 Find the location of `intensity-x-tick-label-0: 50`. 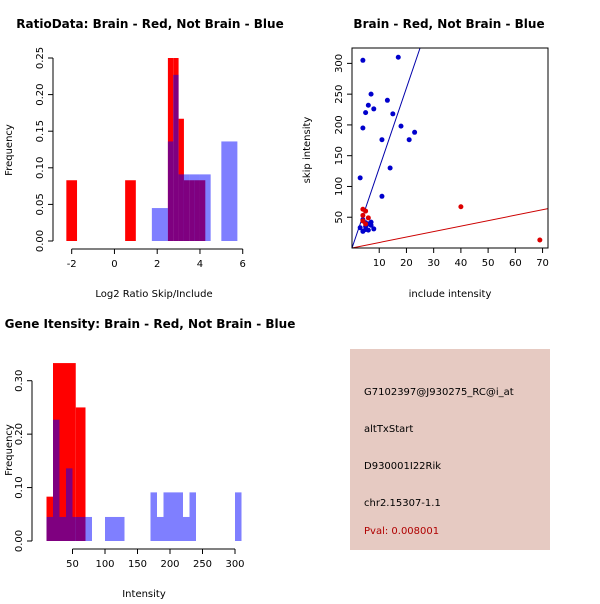

intensity-x-tick-label-0: 50 is located at coordinates (72, 564).